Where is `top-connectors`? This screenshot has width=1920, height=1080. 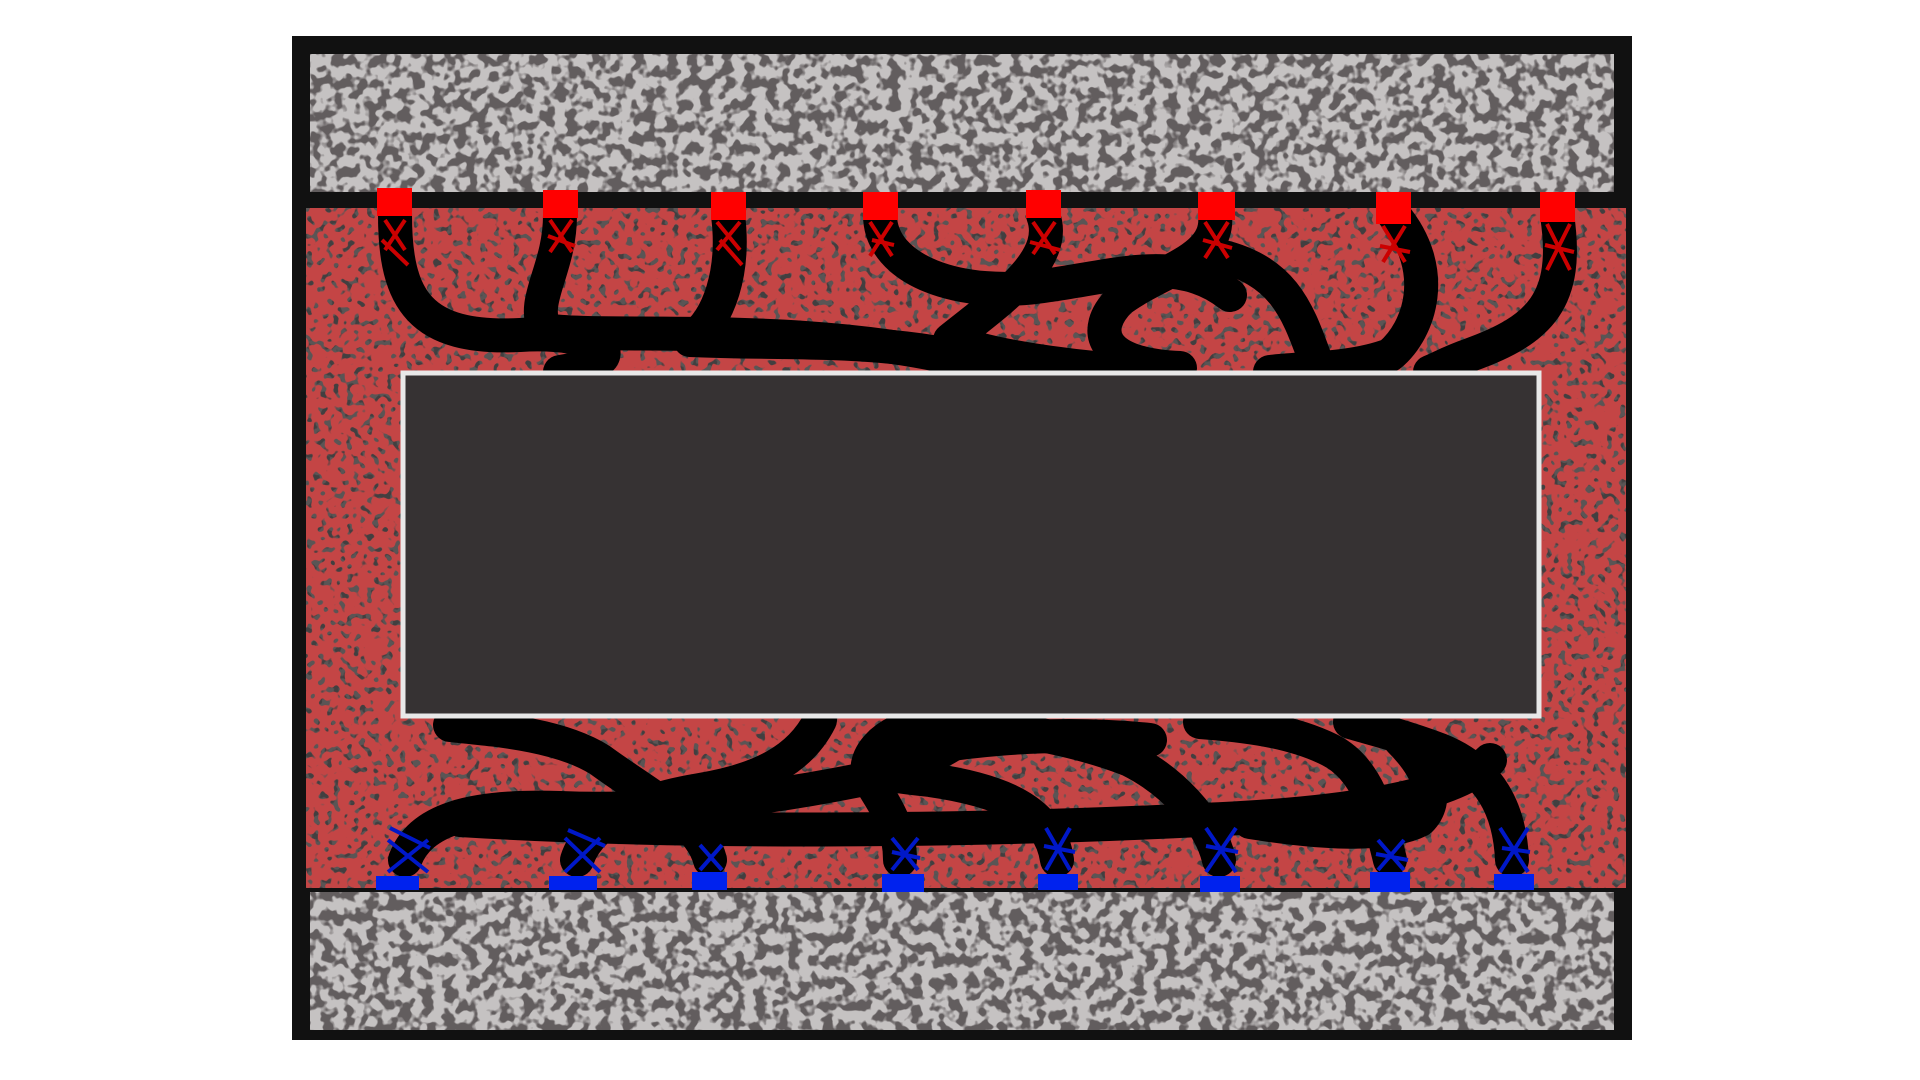
top-connectors is located at coordinates (976, 229).